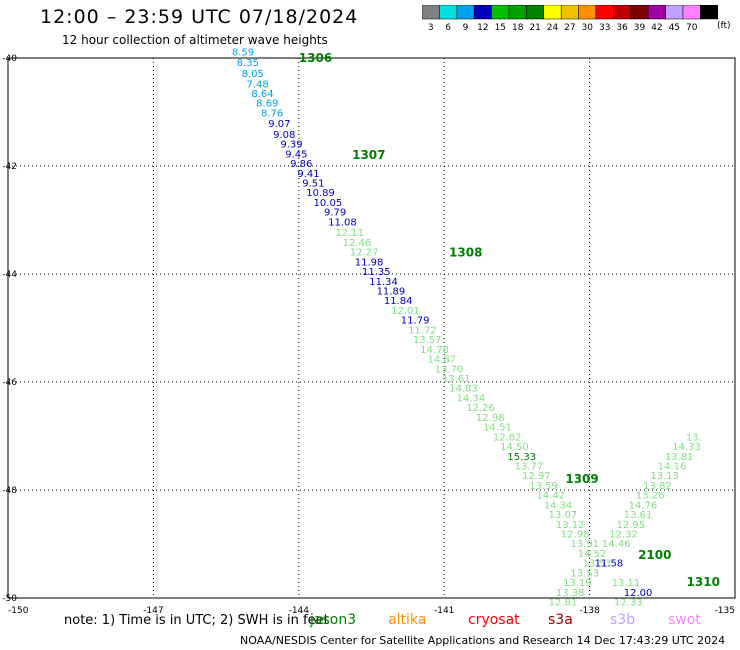  Describe the element at coordinates (581, 479) in the screenshot. I see `pass-label: 1309` at that location.